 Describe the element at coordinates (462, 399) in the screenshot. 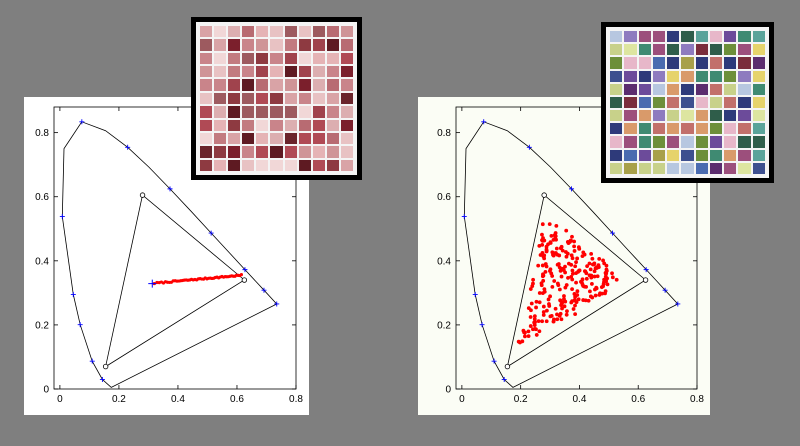

I see `x-tick-label: 0` at that location.